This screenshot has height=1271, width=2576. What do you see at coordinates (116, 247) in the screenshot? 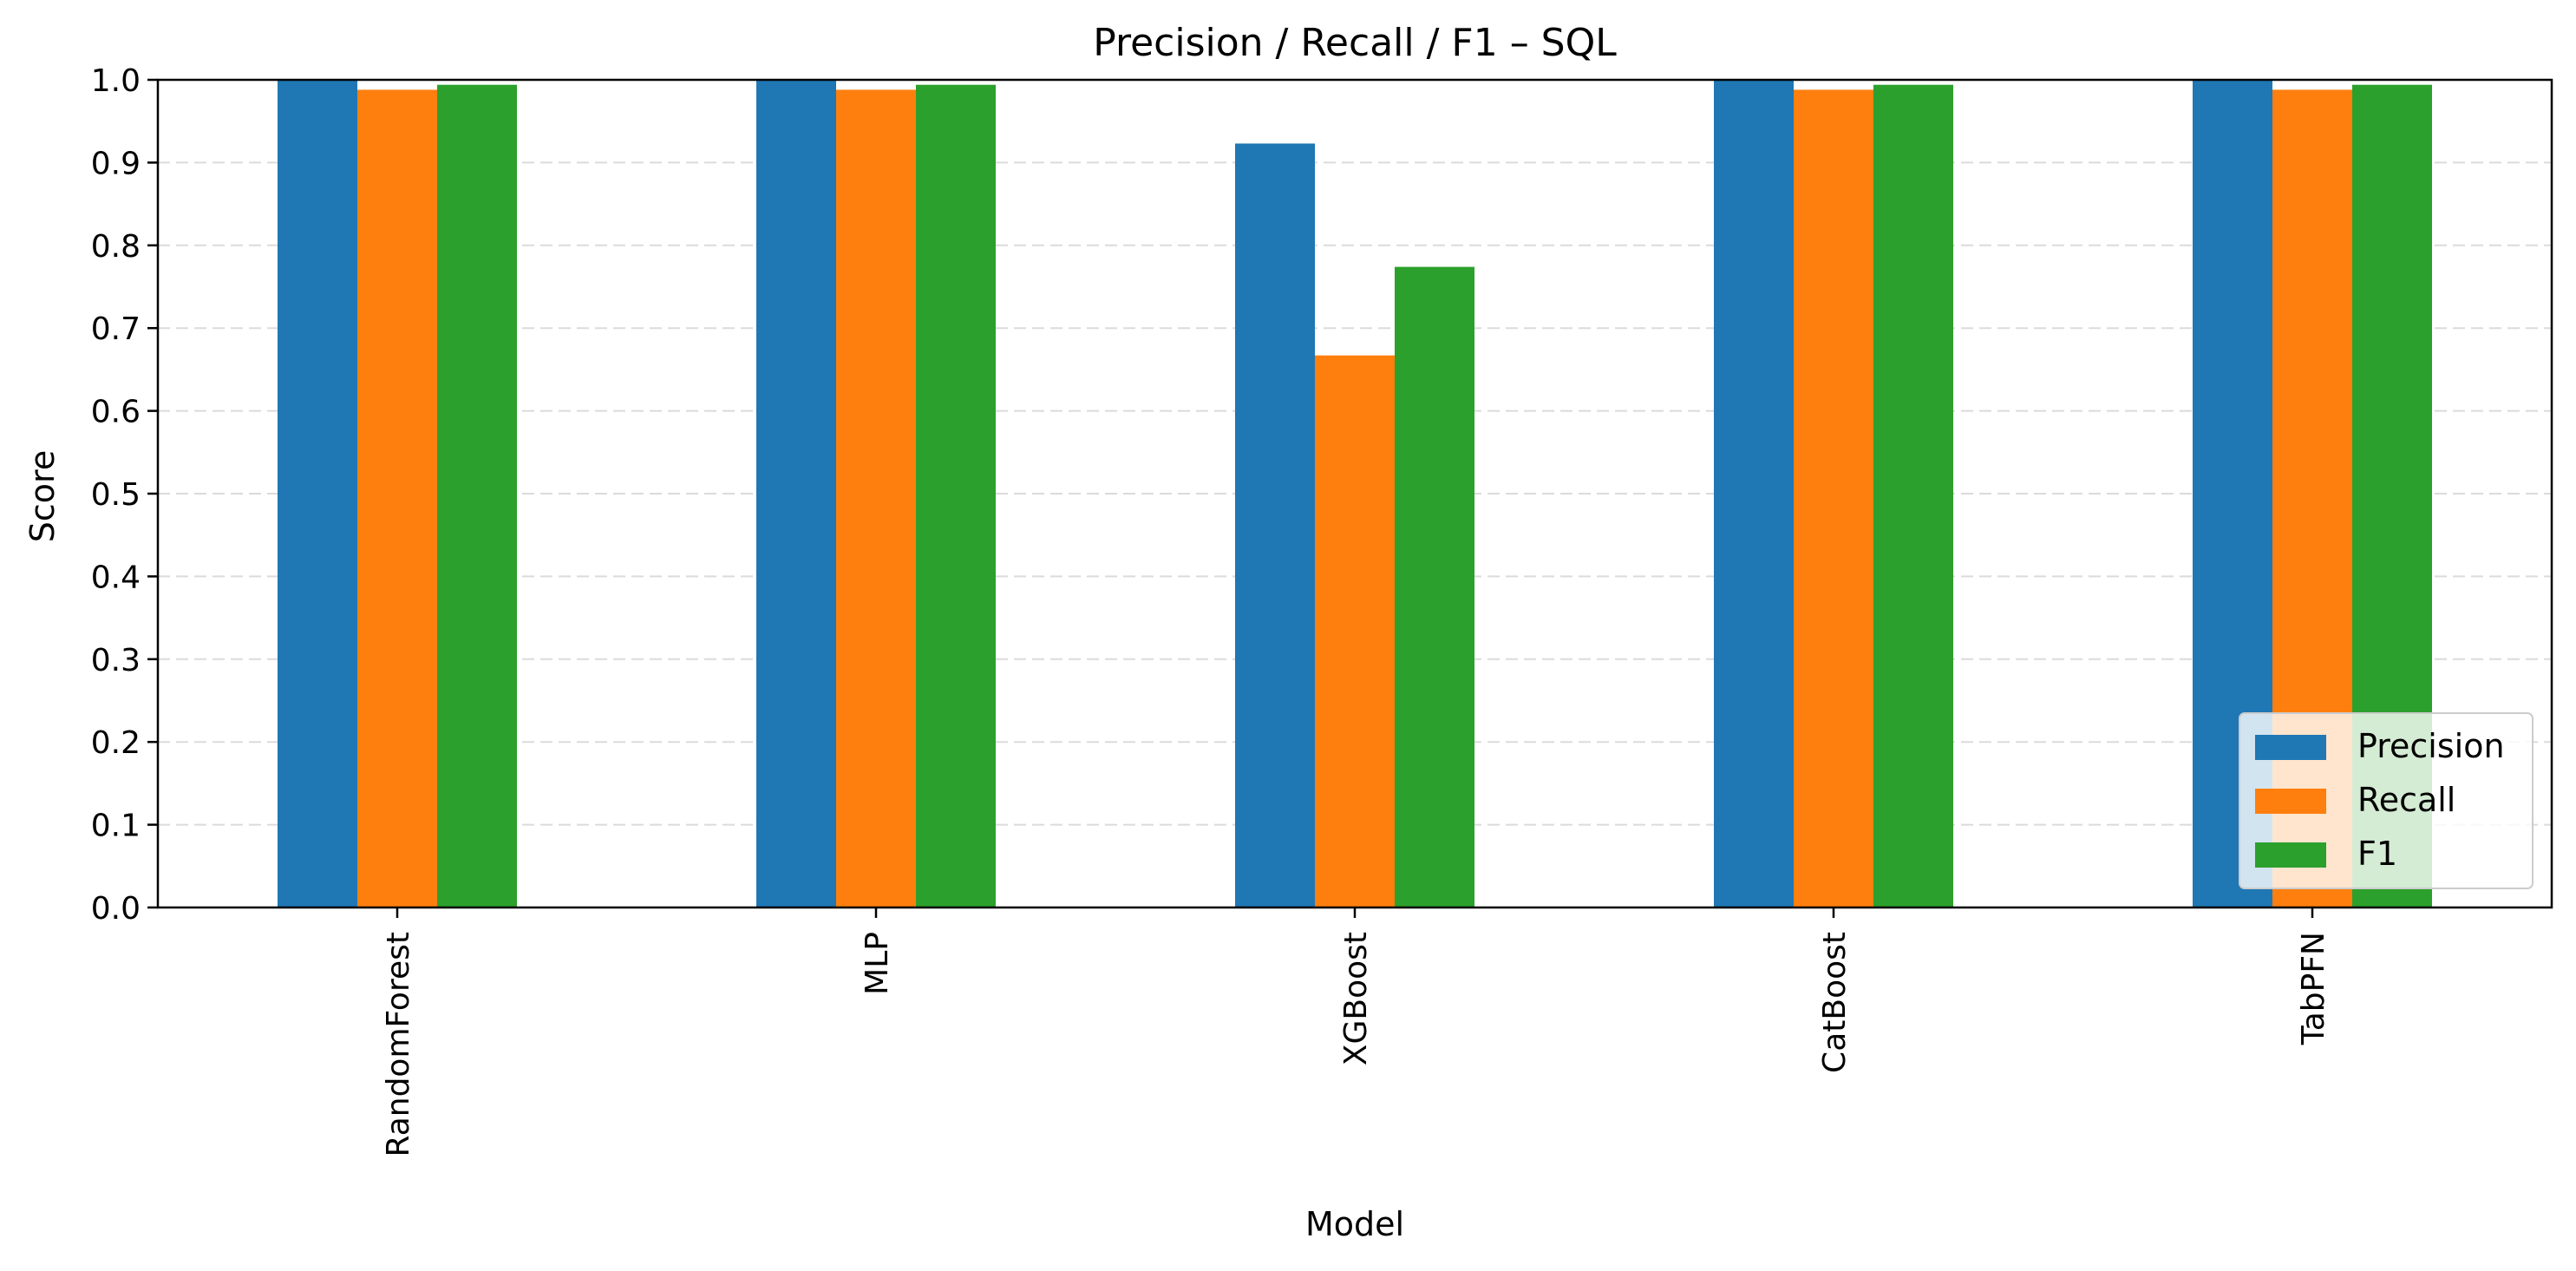
I see `y-tick-label: 0.8` at bounding box center [116, 247].